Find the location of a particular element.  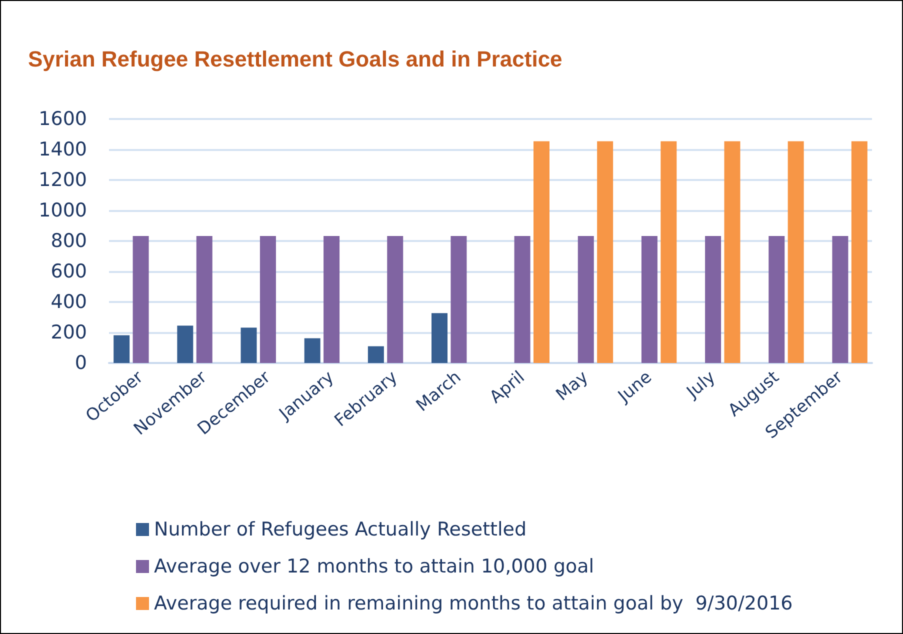

y-tick-label: 0 is located at coordinates (80, 363).